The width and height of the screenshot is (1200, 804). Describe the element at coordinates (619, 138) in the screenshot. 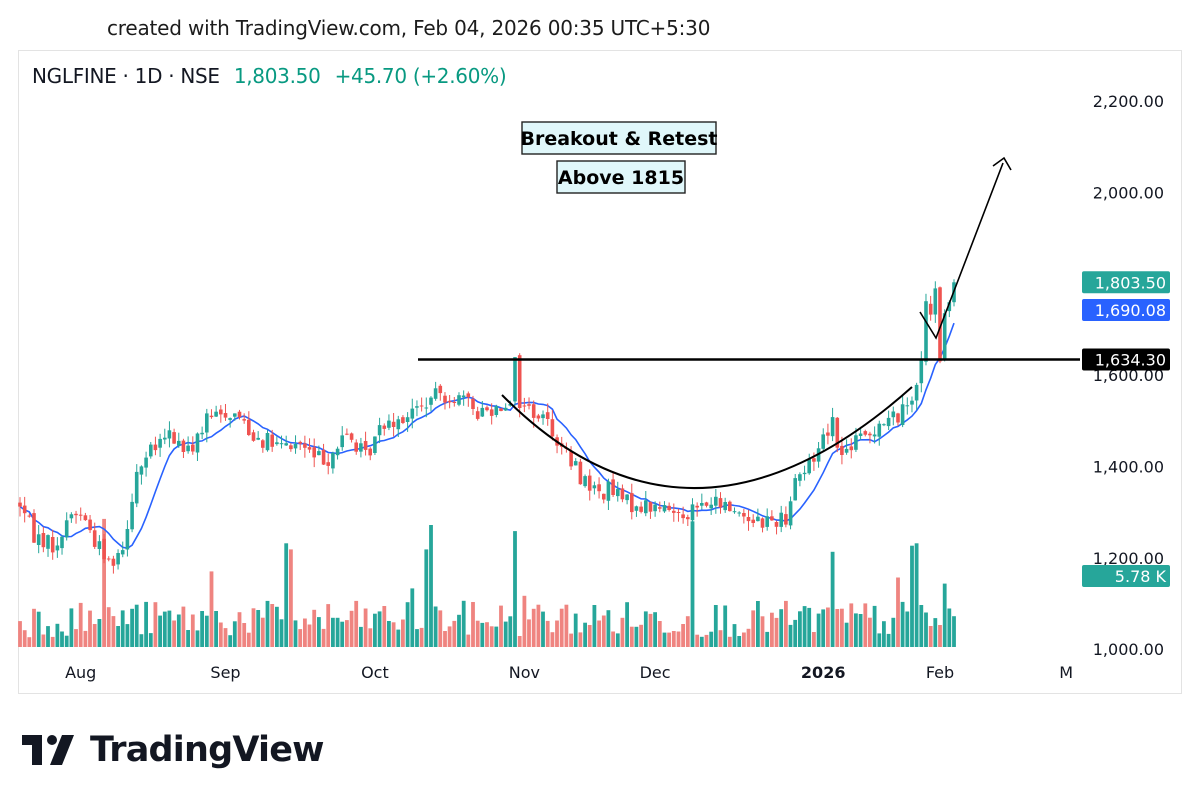

I see `callout-note: Breakout & Retest` at that location.